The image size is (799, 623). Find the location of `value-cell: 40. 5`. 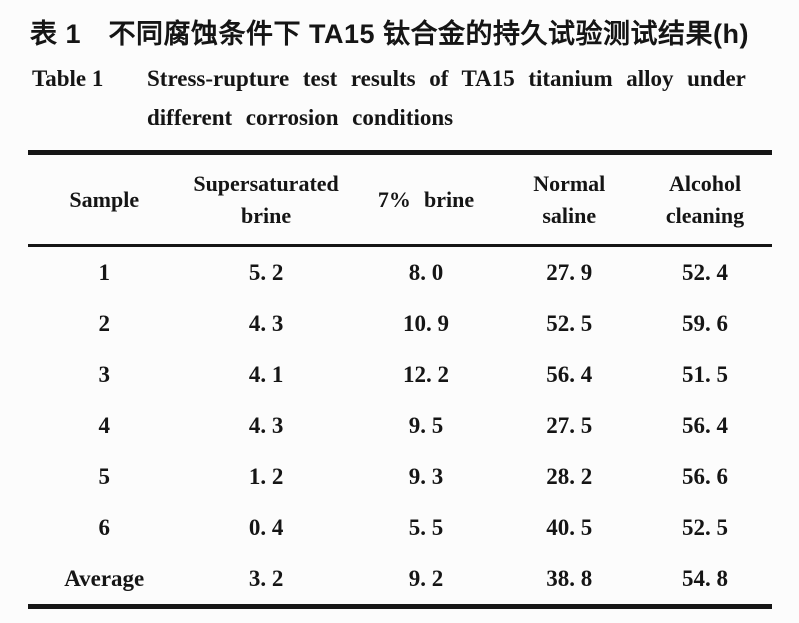

value-cell: 40. 5 is located at coordinates (569, 527).